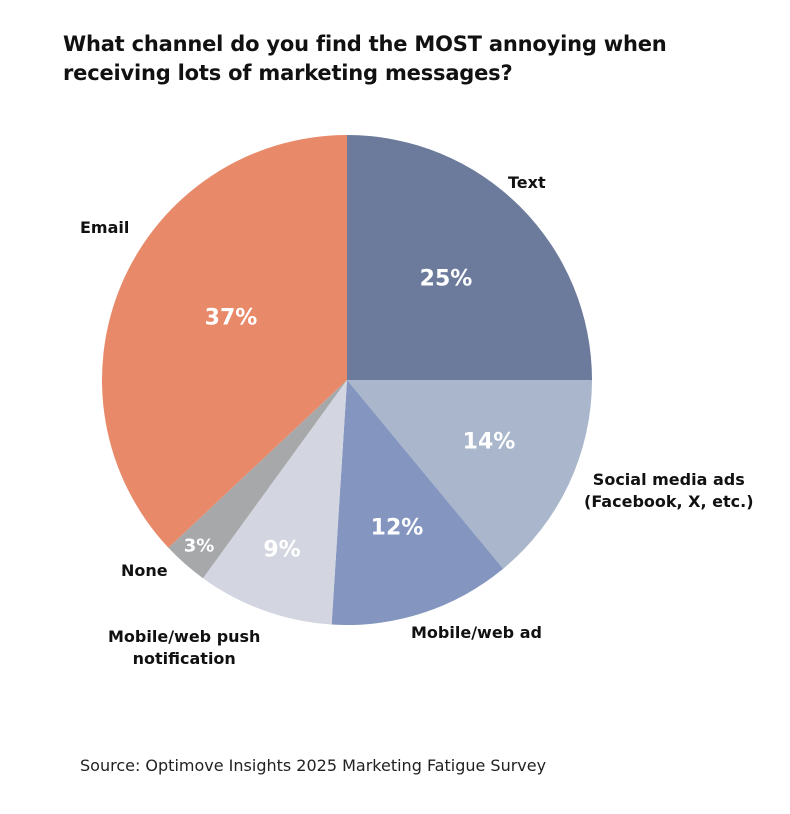 The width and height of the screenshot is (790, 814). Describe the element at coordinates (446, 279) in the screenshot. I see `slice-value-text: 25%` at that location.